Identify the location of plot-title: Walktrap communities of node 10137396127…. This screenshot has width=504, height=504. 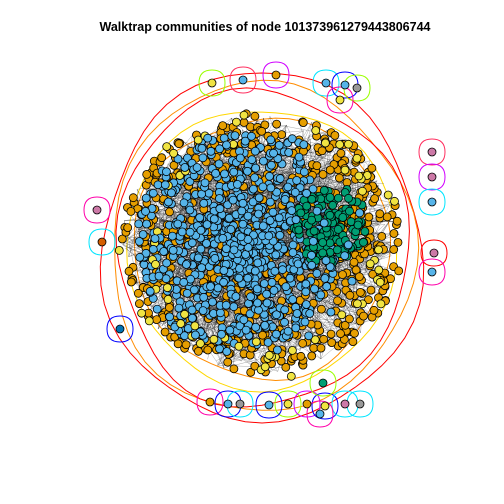
(265, 27).